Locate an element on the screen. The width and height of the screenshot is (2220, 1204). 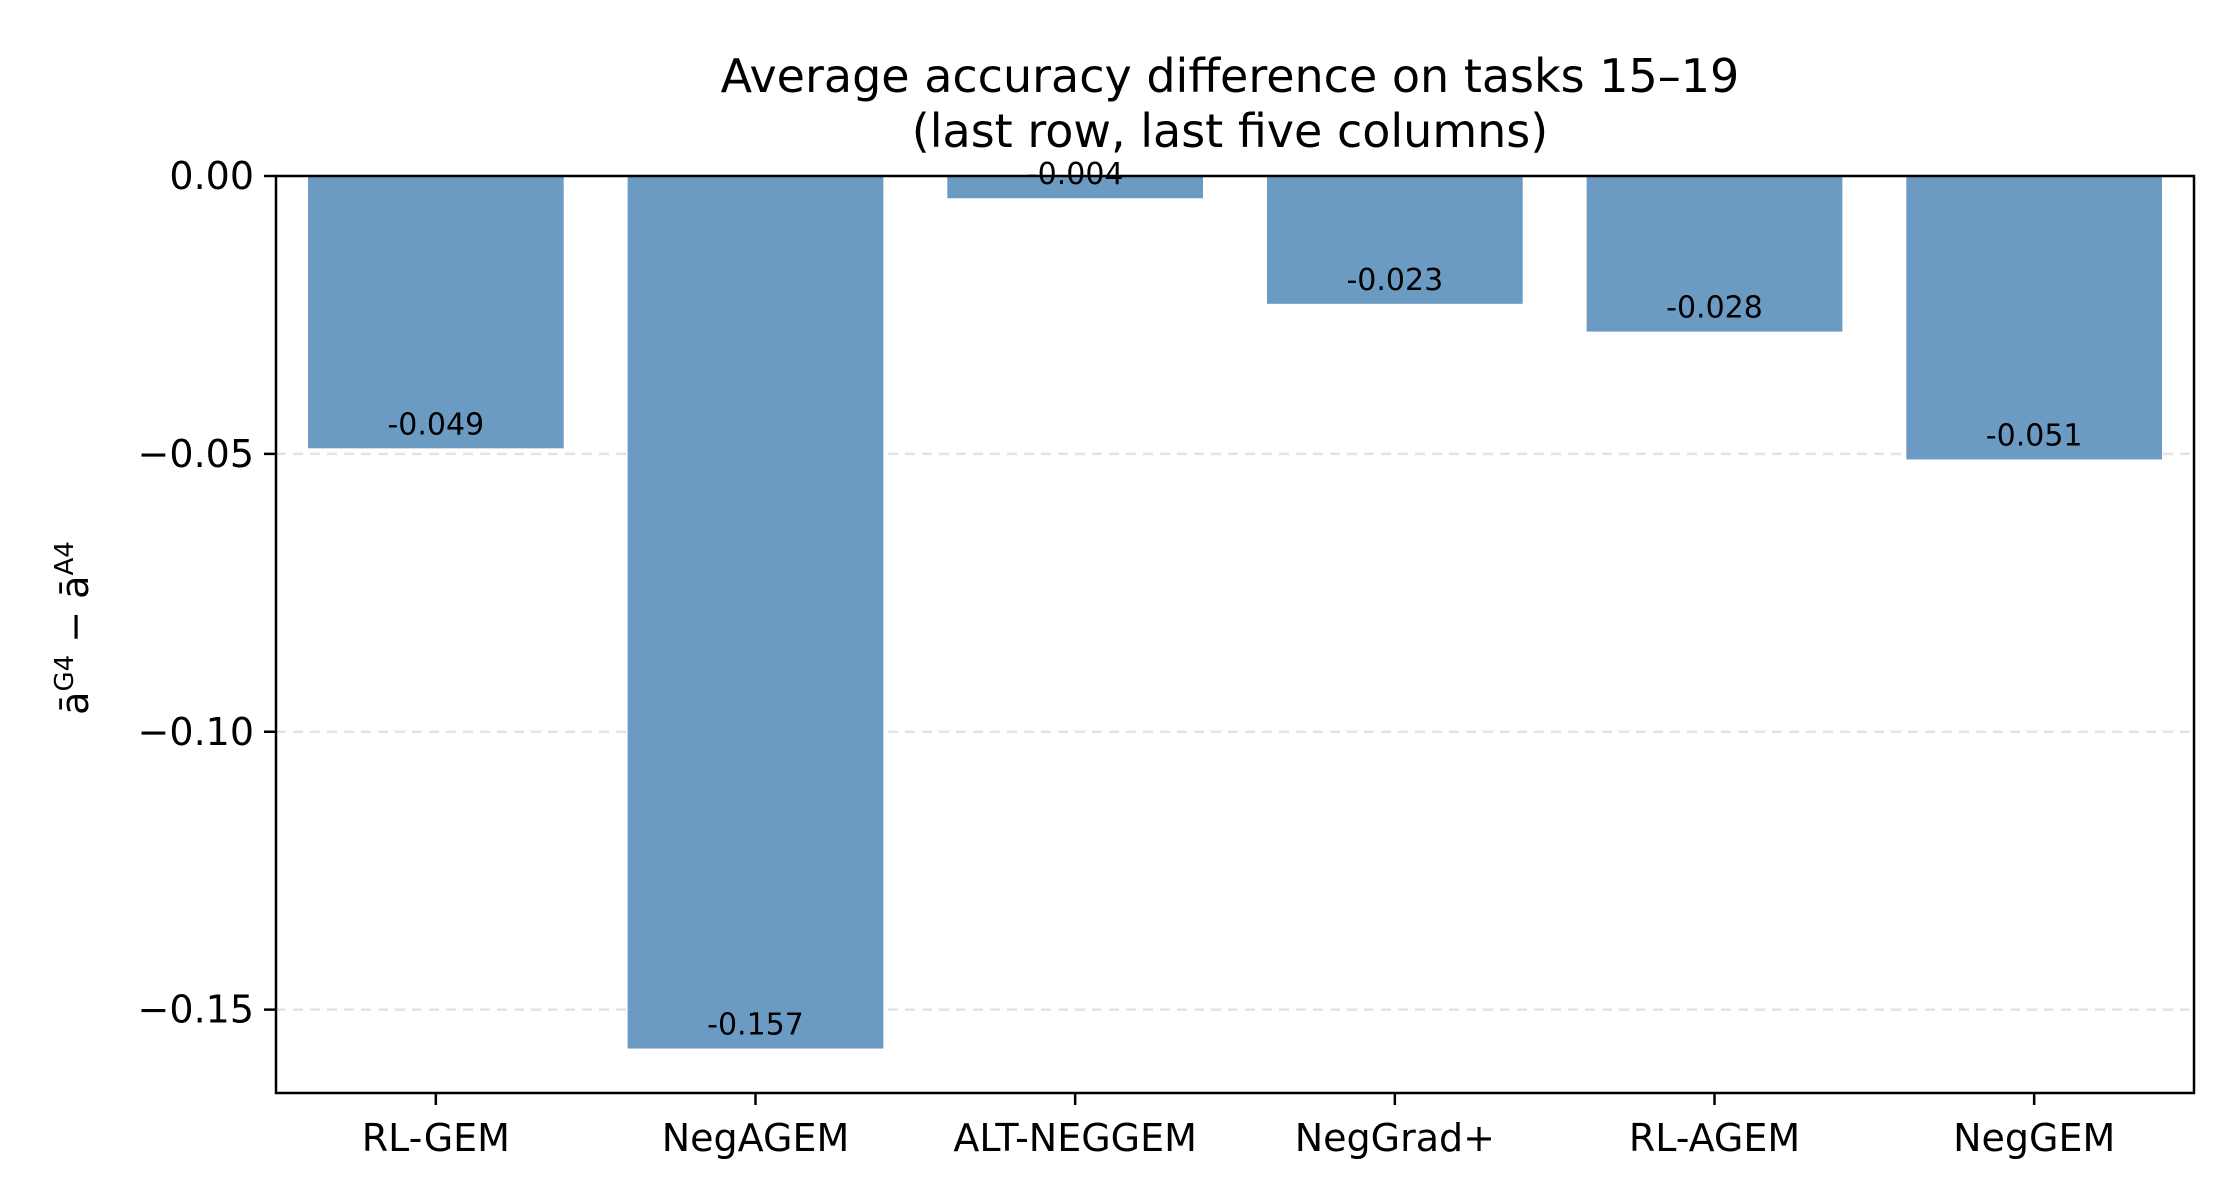
y-tick-label: −0.10 is located at coordinates (196, 732).